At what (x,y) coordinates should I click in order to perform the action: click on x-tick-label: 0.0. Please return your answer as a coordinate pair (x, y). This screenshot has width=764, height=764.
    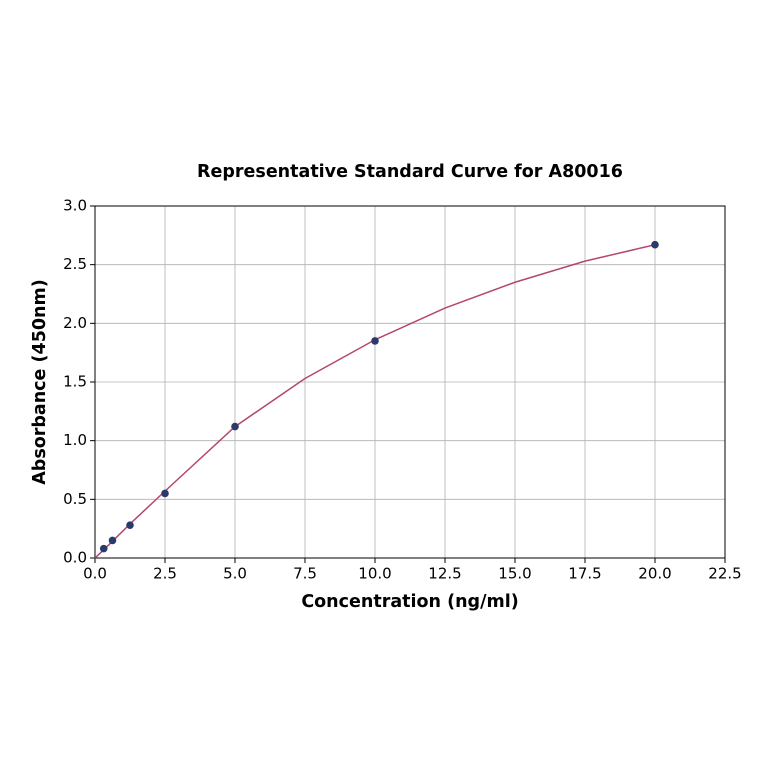
    Looking at the image, I should click on (95, 574).